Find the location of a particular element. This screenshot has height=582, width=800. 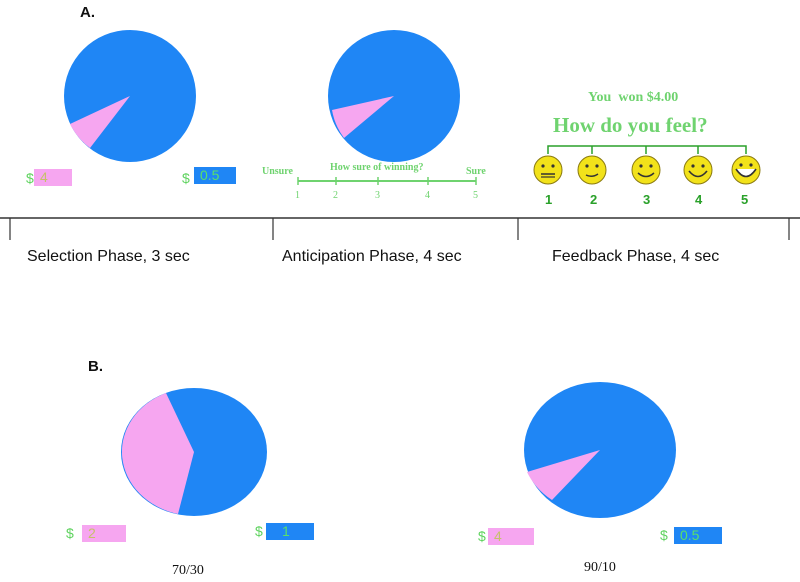

selection-blue-amount-box: 0.5 is located at coordinates (215, 175).